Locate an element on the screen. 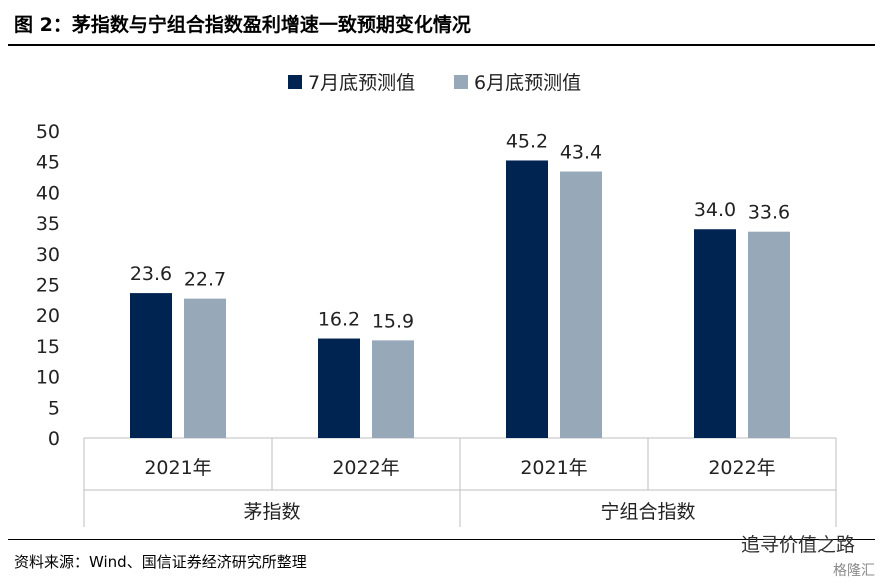 This screenshot has width=883, height=584. watermark-sub: 格隆汇 is located at coordinates (854, 571).